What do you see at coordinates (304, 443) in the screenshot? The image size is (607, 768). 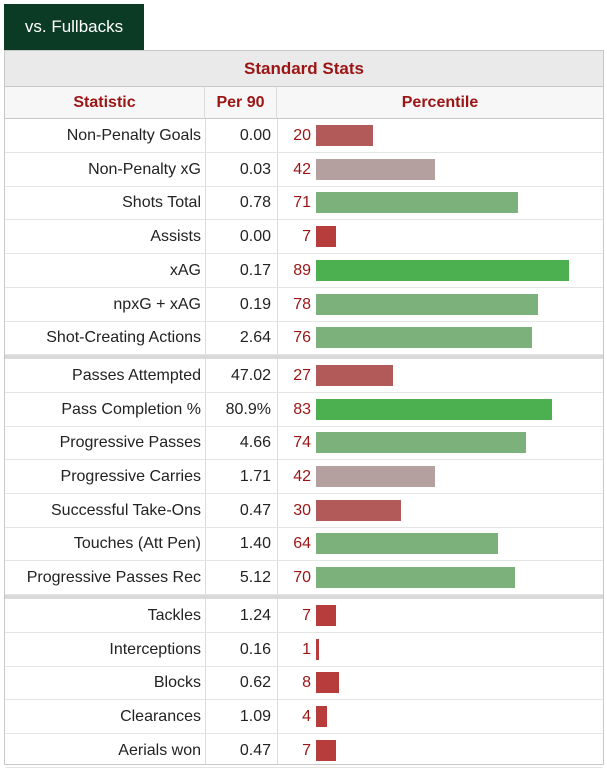 I see `table-row: Progressive Passes 4.66 74` at bounding box center [304, 443].